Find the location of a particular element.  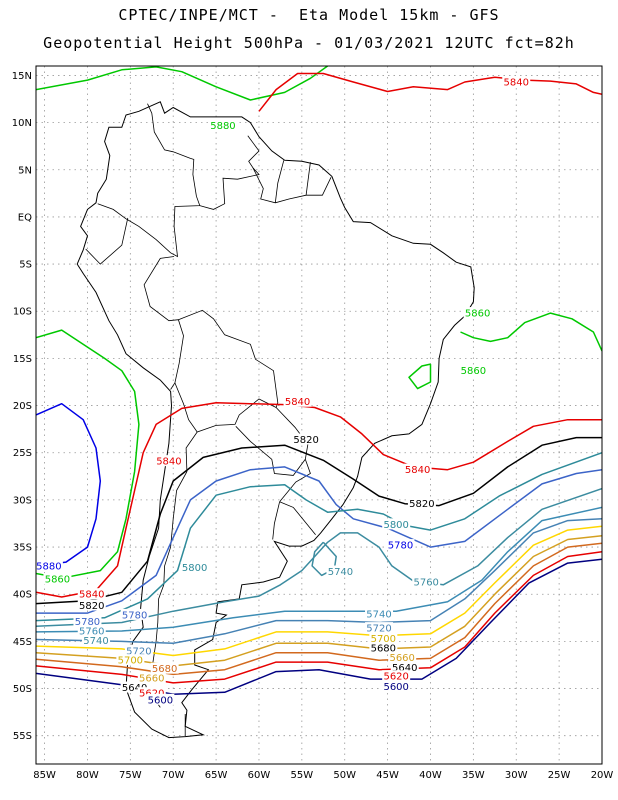

lat-tick-label: 35S is located at coordinates (22, 548).